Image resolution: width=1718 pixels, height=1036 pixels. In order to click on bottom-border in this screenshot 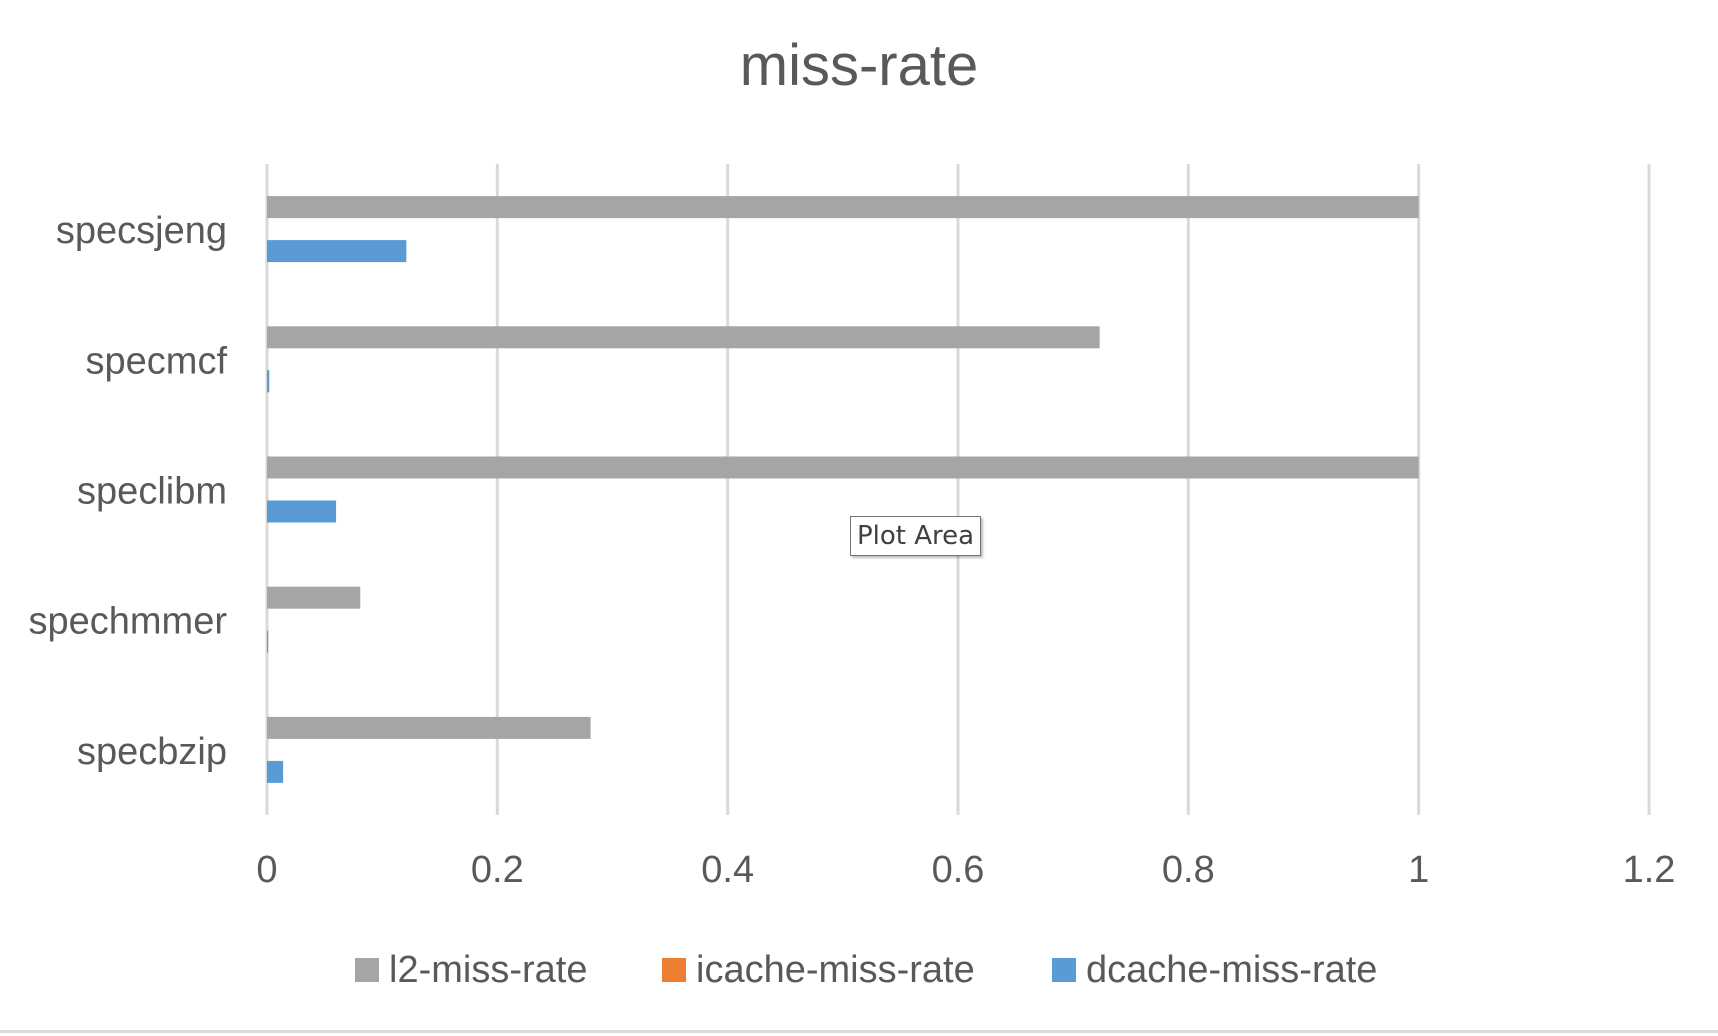, I will do `click(859, 1031)`.